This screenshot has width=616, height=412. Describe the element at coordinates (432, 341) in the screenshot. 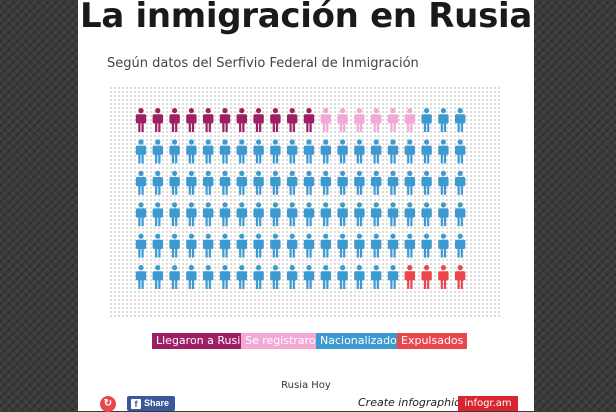

I see `legend-item-expulsados: Expulsados` at that location.